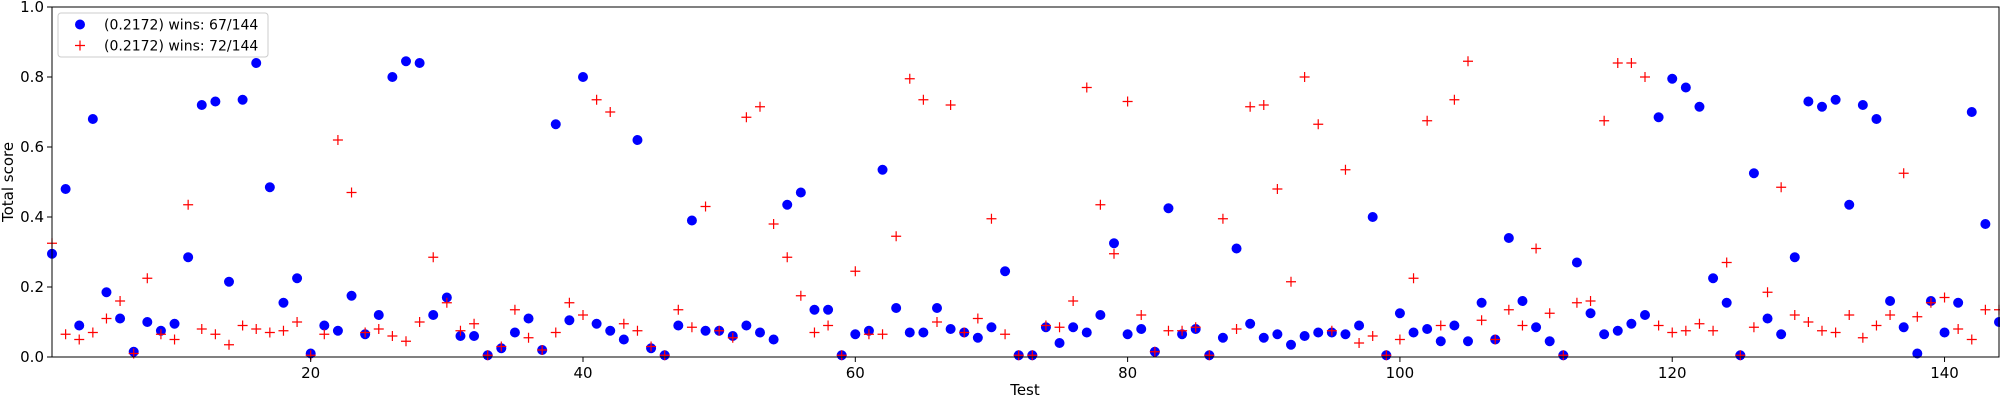 This screenshot has height=400, width=2000. What do you see at coordinates (80, 45) in the screenshot?
I see `legend-plus-marker-icon` at bounding box center [80, 45].